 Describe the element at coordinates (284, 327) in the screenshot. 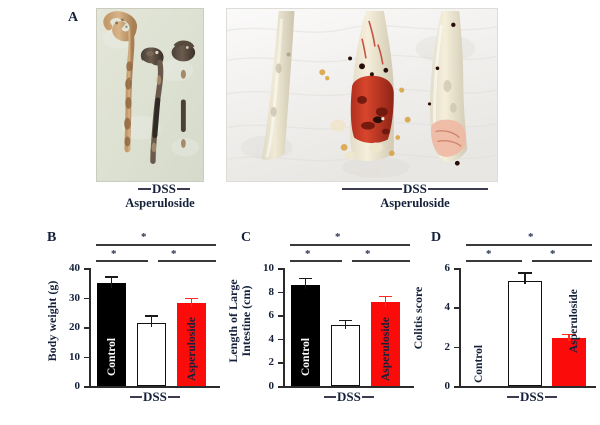

I see `y-axis-c` at that location.